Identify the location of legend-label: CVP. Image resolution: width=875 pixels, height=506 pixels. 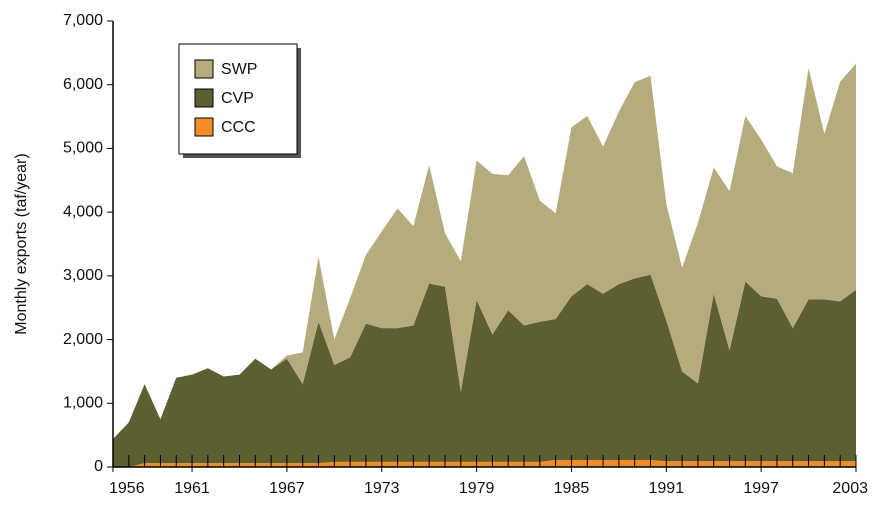
(237, 98).